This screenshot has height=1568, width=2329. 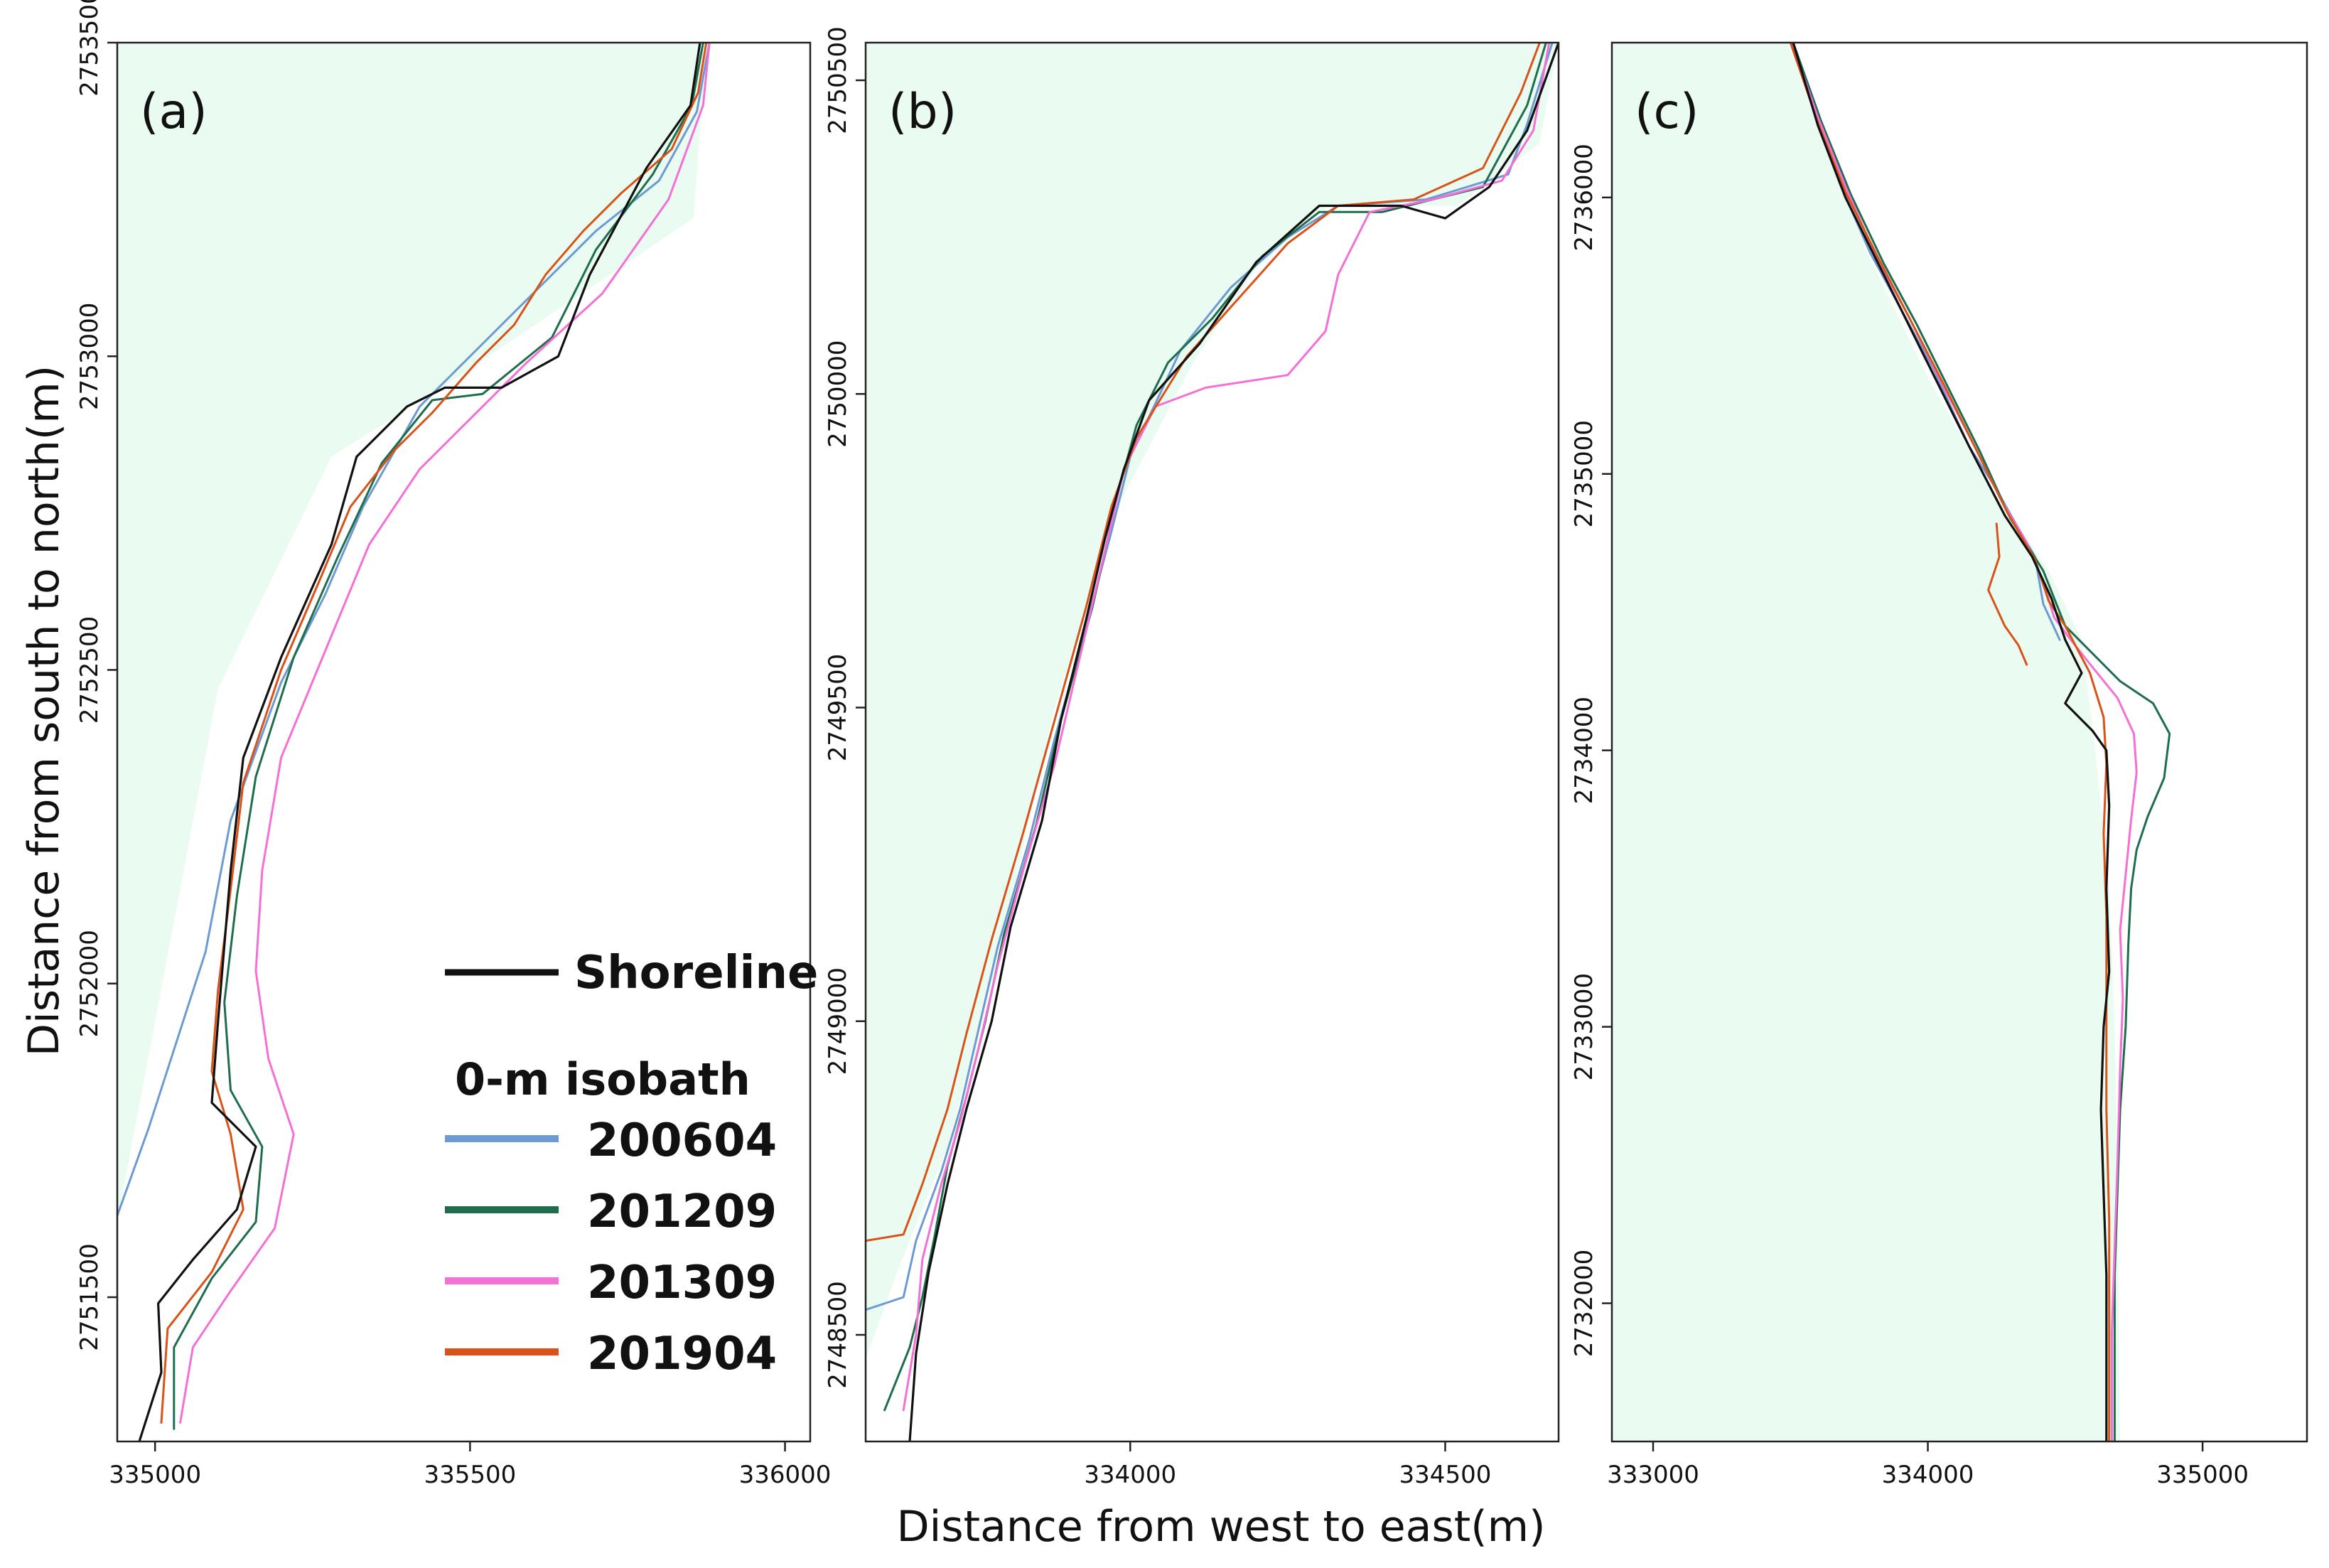 What do you see at coordinates (1584, 1304) in the screenshot?
I see `y-tick-label: 2732000` at bounding box center [1584, 1304].